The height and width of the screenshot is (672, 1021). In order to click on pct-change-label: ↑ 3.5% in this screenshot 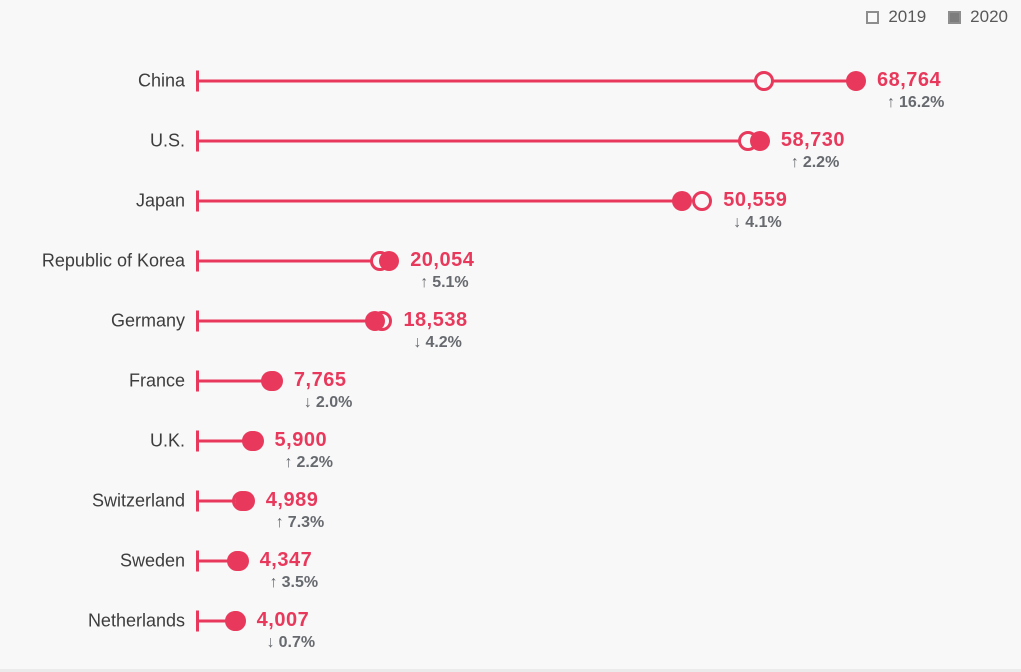, I will do `click(289, 583)`.